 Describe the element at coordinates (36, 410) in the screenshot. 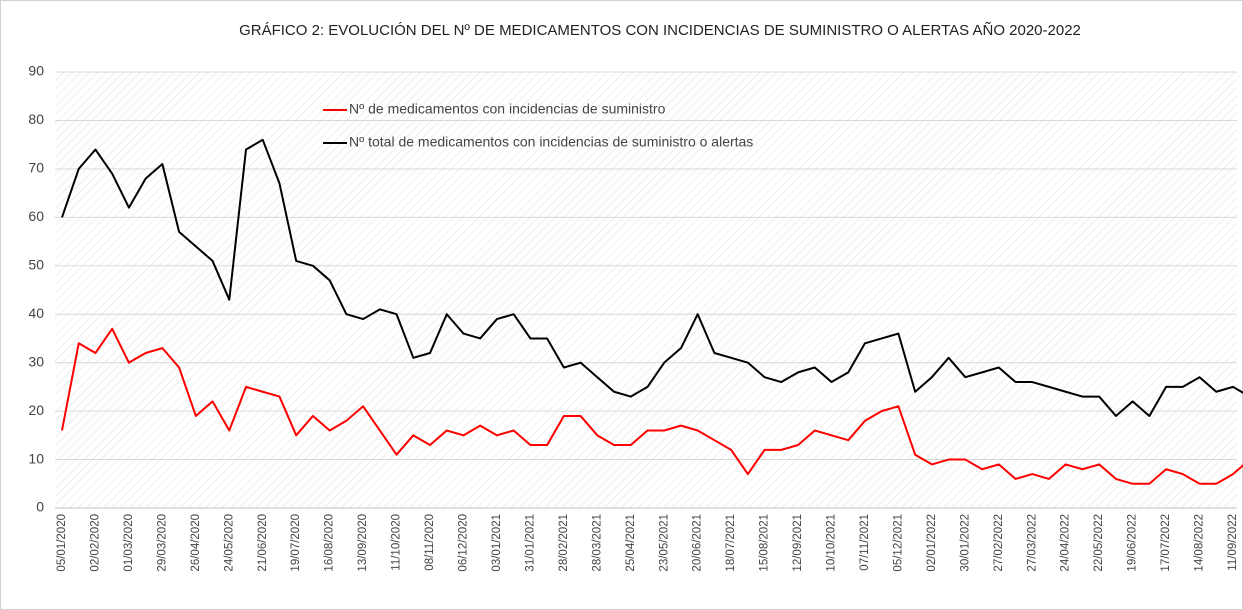

I see `y-tick-label: 20` at that location.